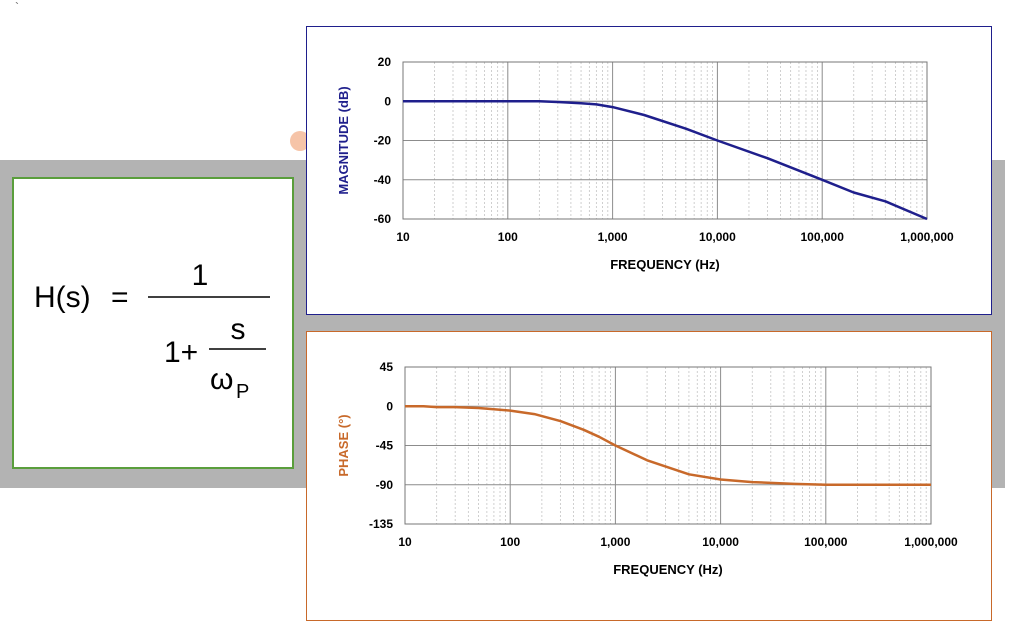 This screenshot has height=628, width=1011. I want to click on y-tick-label: -135, so click(381, 524).